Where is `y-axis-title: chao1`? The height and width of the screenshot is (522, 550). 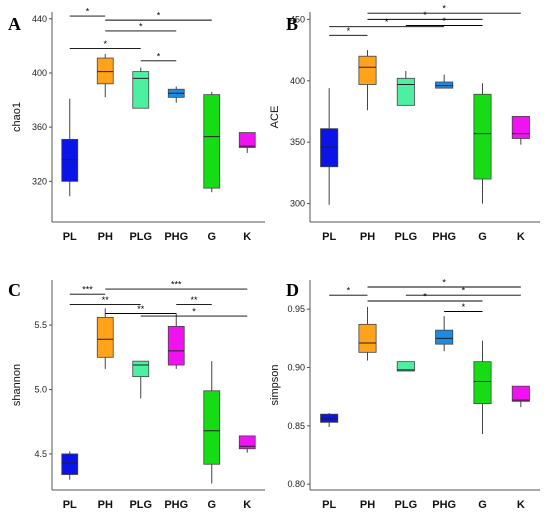
y-axis-title: chao1 is located at coordinates (17, 117).